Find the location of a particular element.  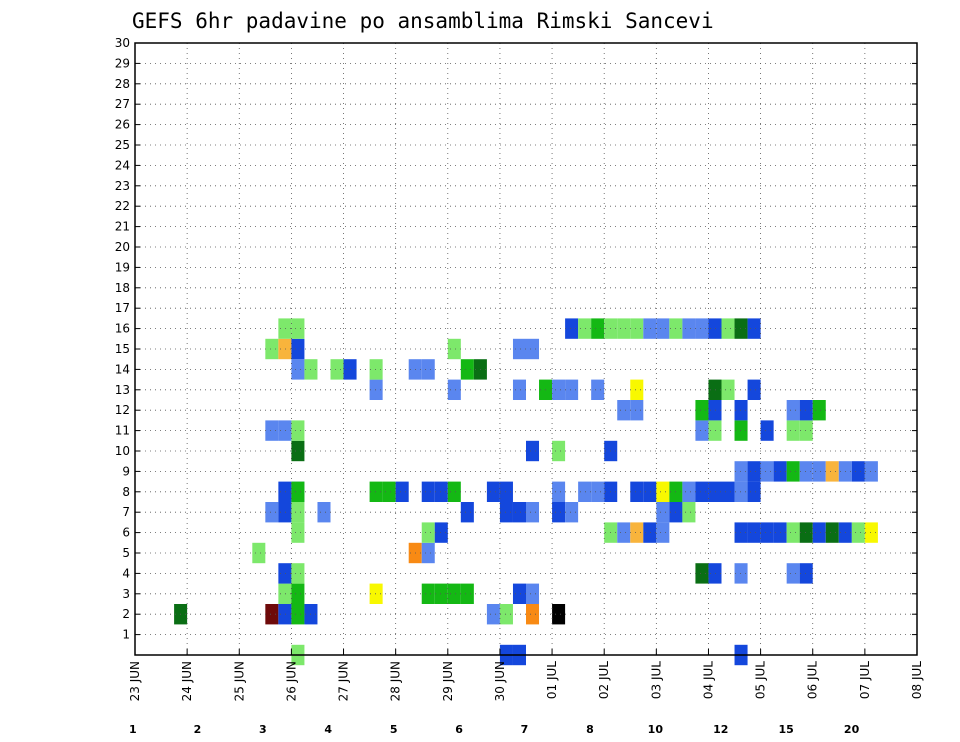

colorbar-label: 1 is located at coordinates (133, 729).